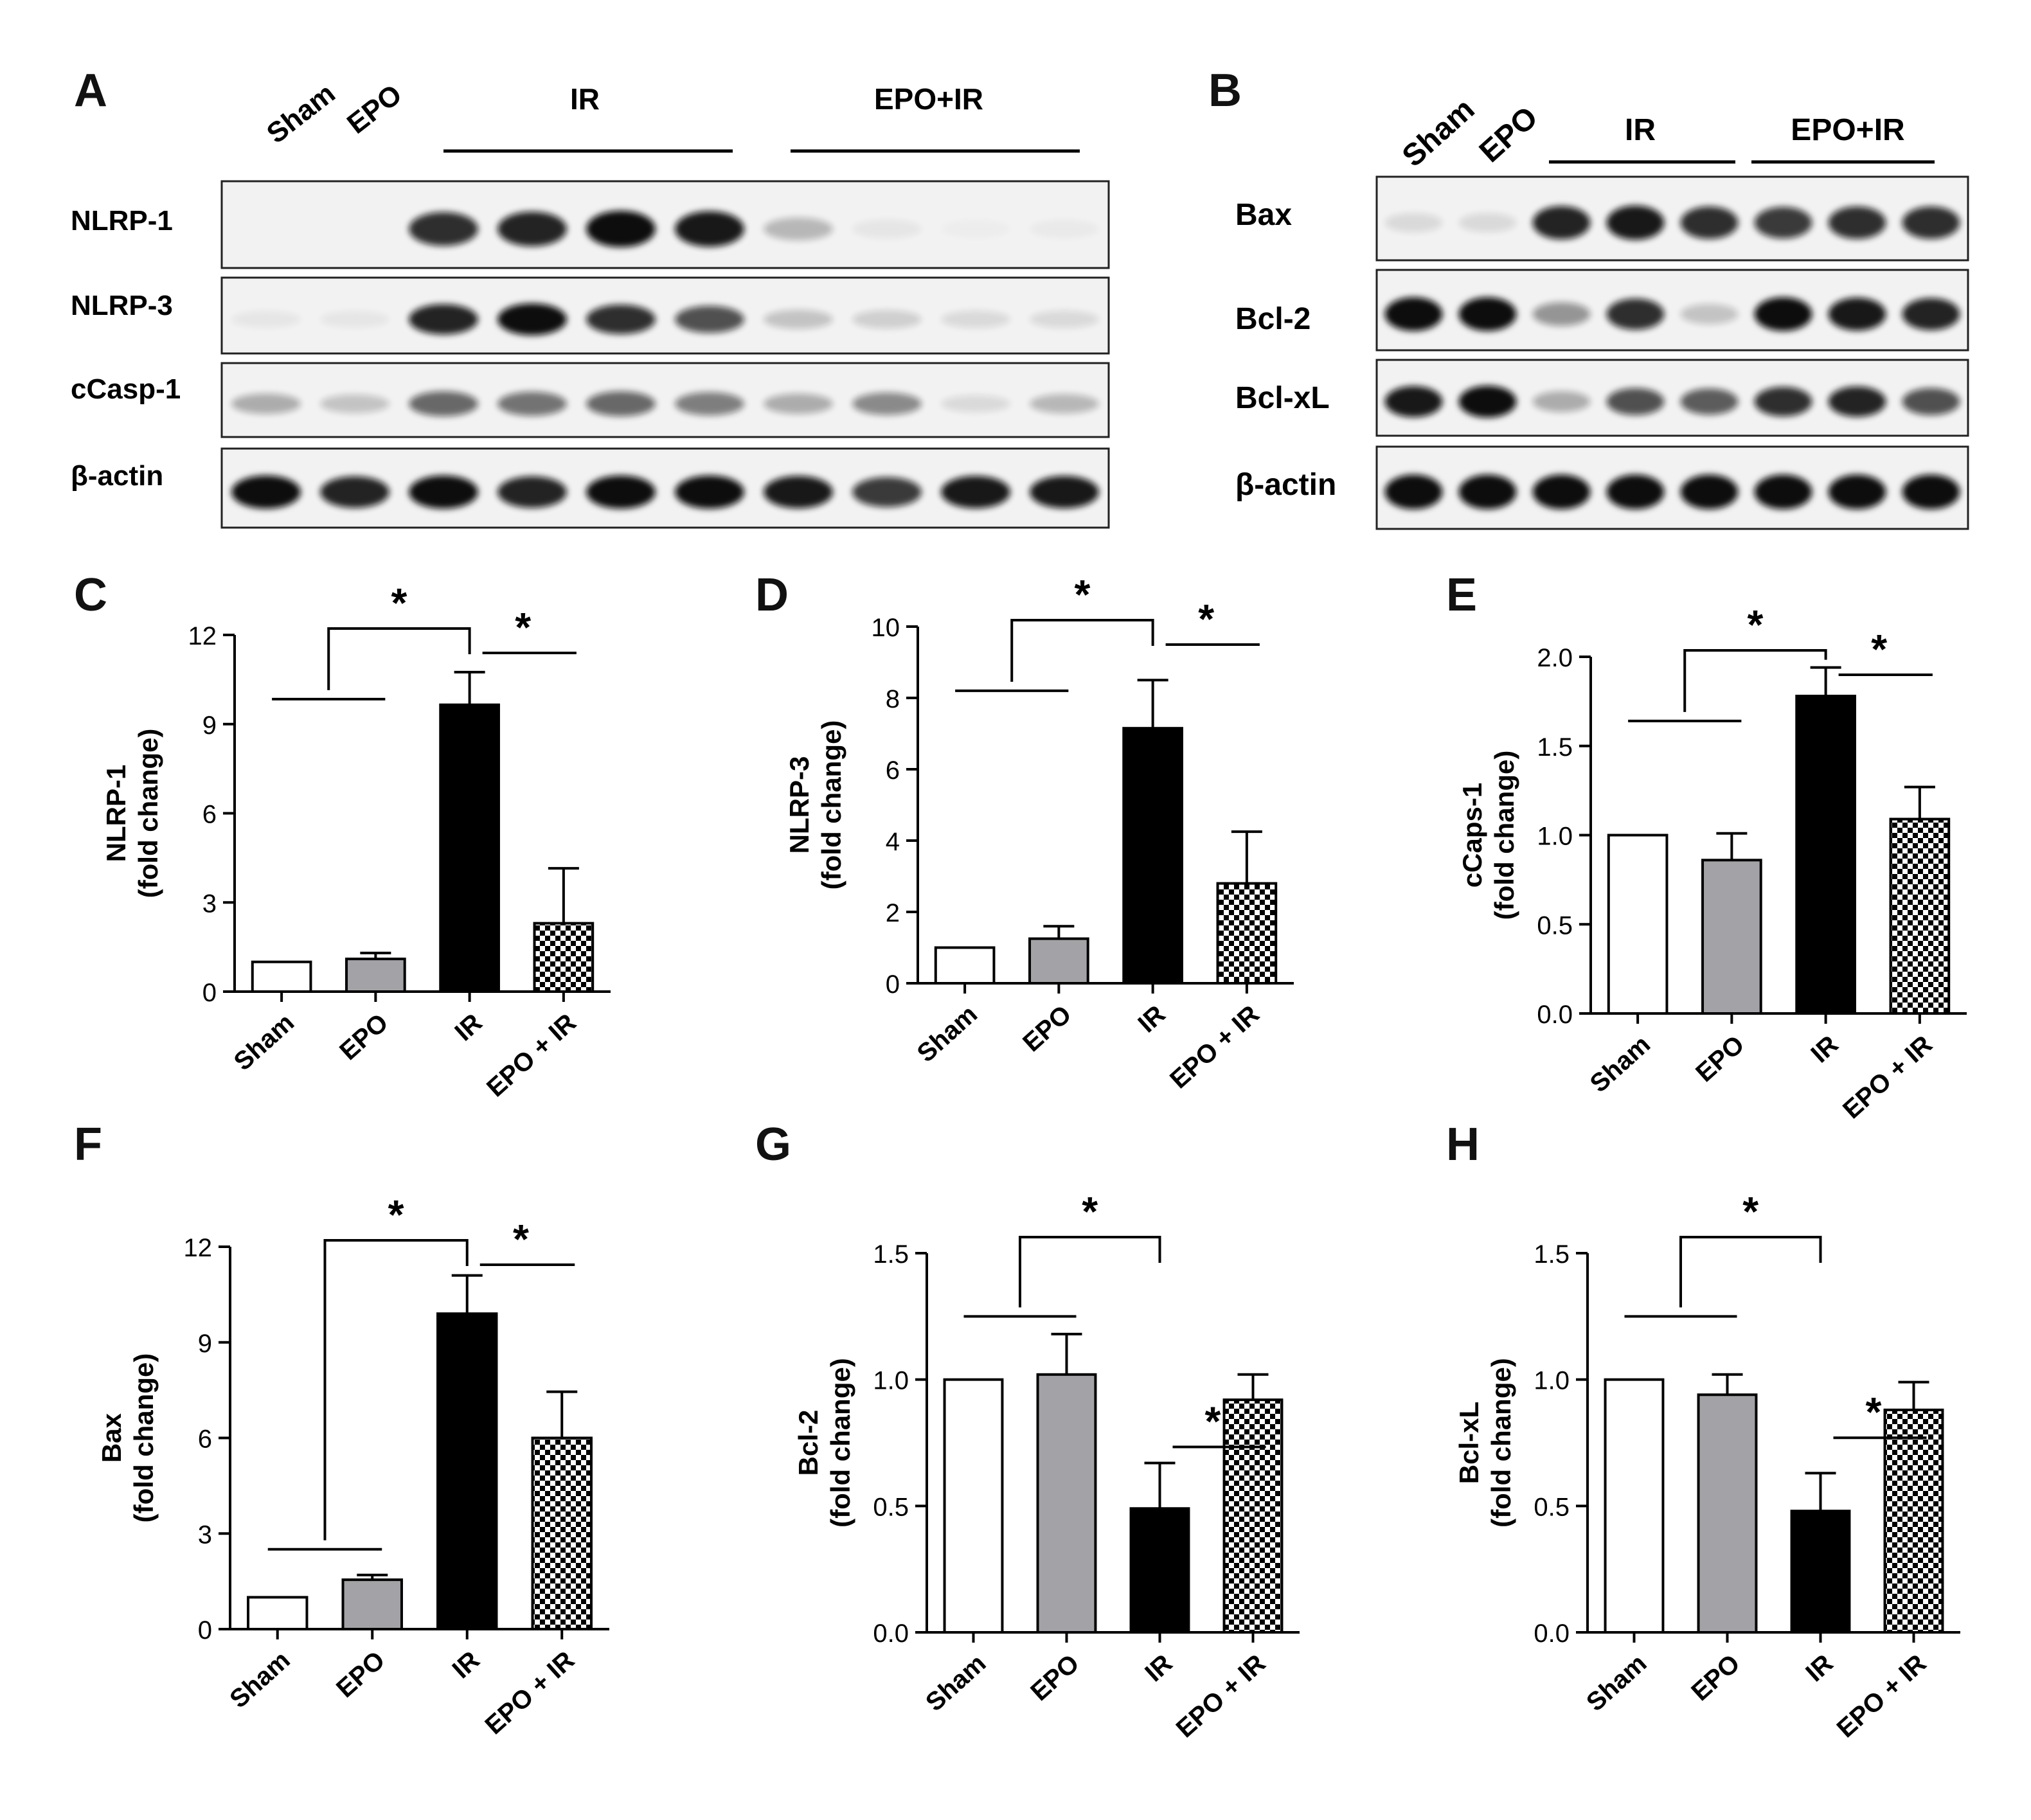  Describe the element at coordinates (1263, 215) in the screenshot. I see `blot-b-row-label-bax: Bax` at that location.